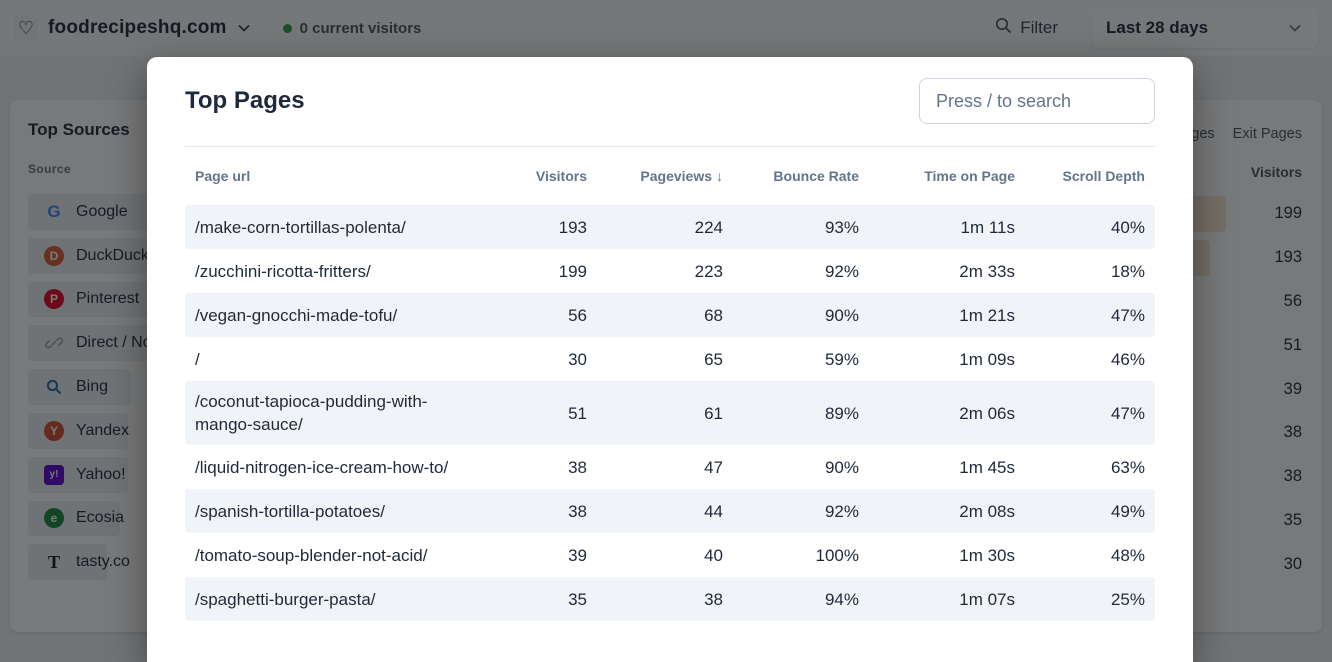  I want to click on cell-scroll-depth: 25%, so click(1127, 599).